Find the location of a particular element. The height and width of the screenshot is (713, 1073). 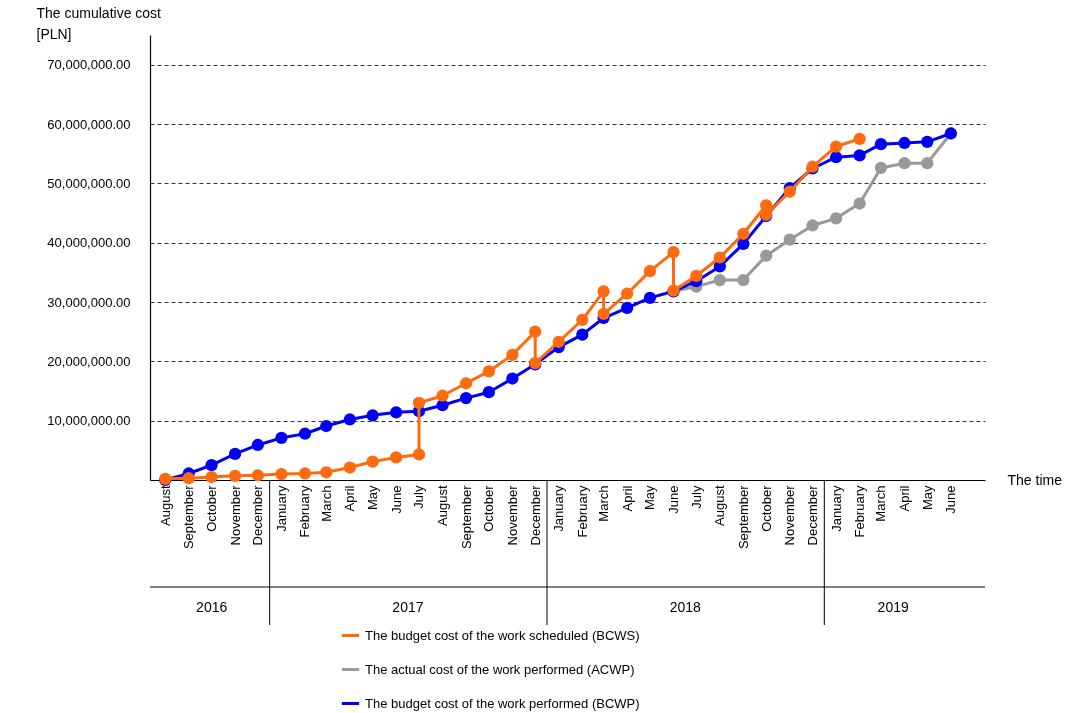

y-tick-label: 50,000,000.00 is located at coordinates (89, 183).